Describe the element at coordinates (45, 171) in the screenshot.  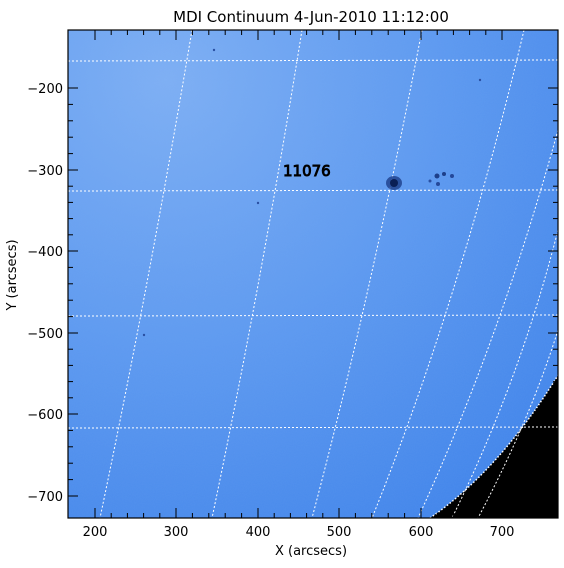
I see `y-tick-label: −300` at that location.